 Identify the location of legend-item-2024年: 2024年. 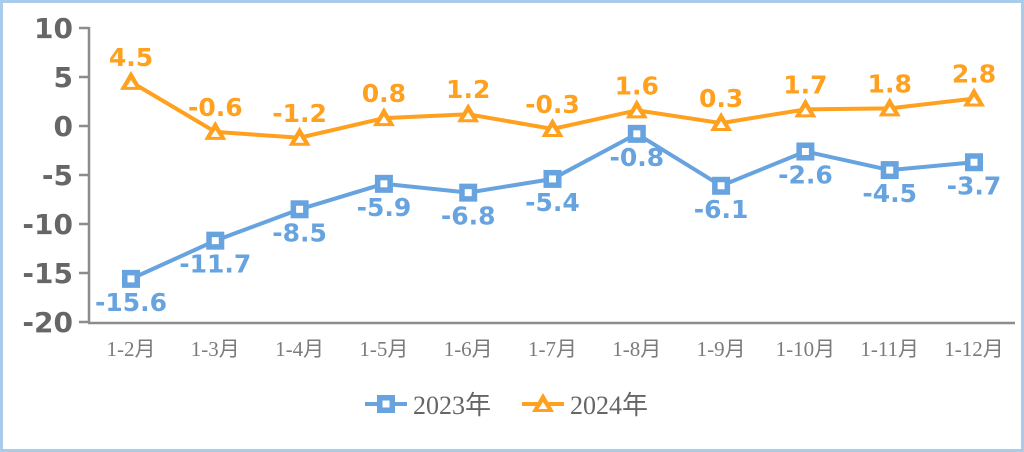
(585, 405).